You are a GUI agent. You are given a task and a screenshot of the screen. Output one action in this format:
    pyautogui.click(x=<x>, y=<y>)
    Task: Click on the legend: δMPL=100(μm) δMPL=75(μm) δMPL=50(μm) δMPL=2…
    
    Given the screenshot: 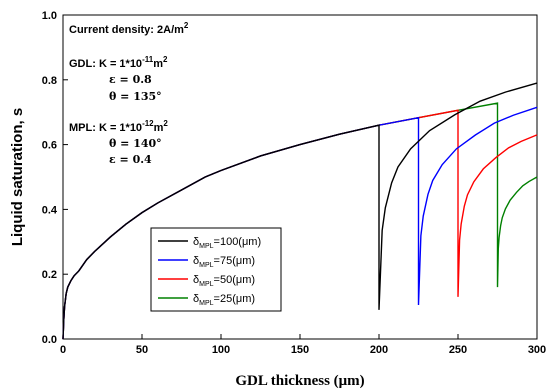 What is the action you would take?
    pyautogui.click(x=216, y=269)
    